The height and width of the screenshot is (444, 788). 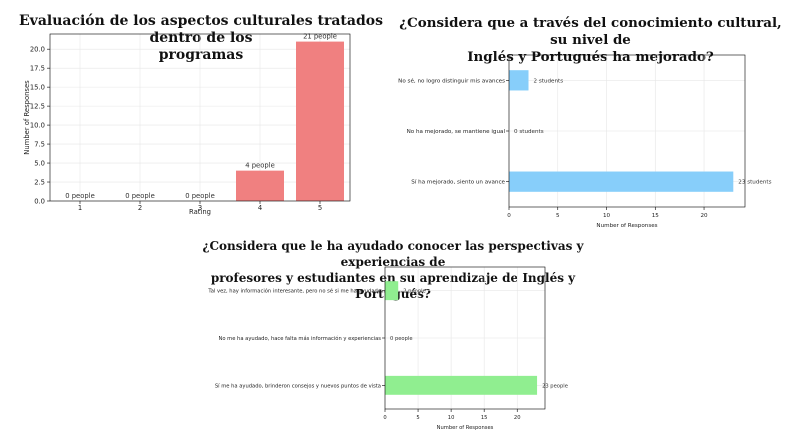 I want to click on chart1-xtick-label: 1, so click(x=80, y=208).